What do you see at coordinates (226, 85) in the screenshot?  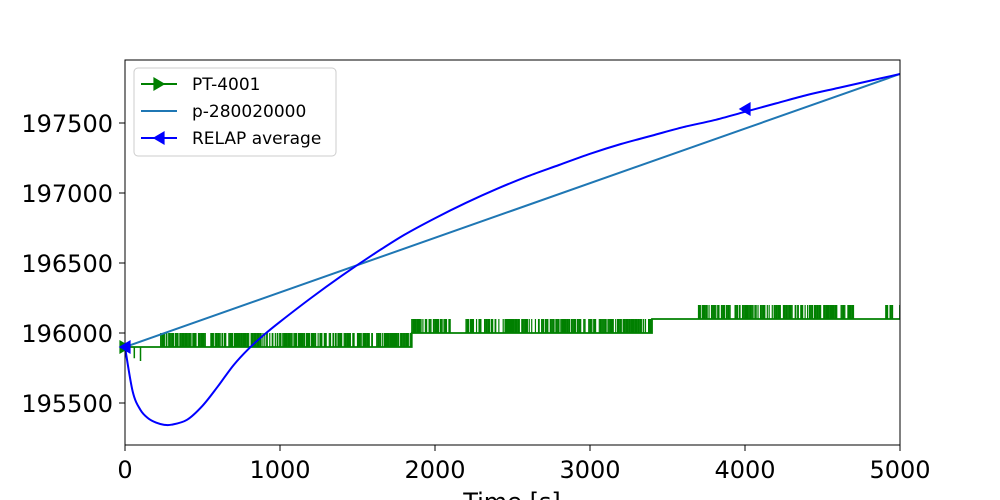 I see `legend-label: PT-4001` at bounding box center [226, 85].